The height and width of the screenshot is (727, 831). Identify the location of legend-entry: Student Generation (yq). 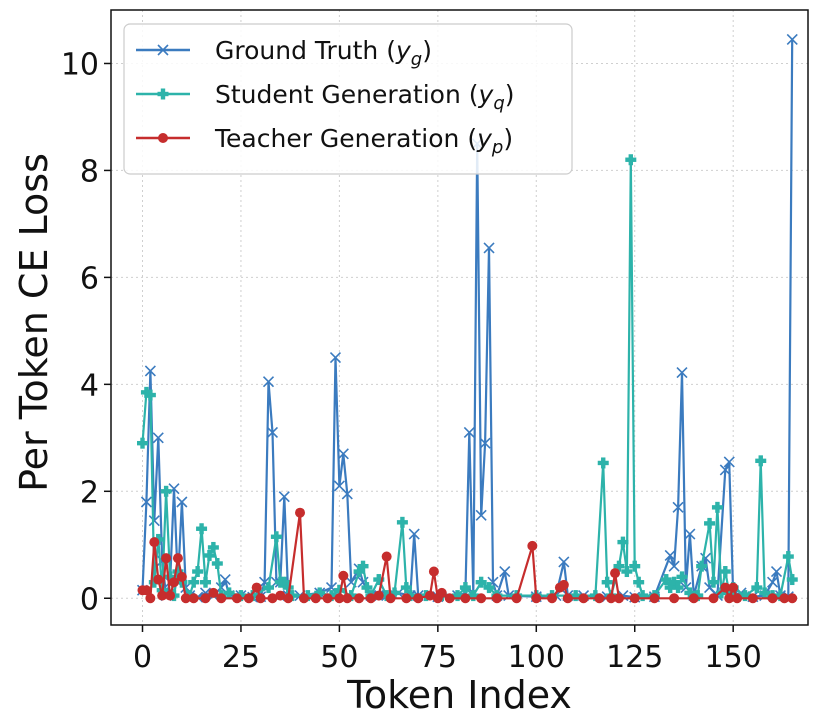
(325, 97).